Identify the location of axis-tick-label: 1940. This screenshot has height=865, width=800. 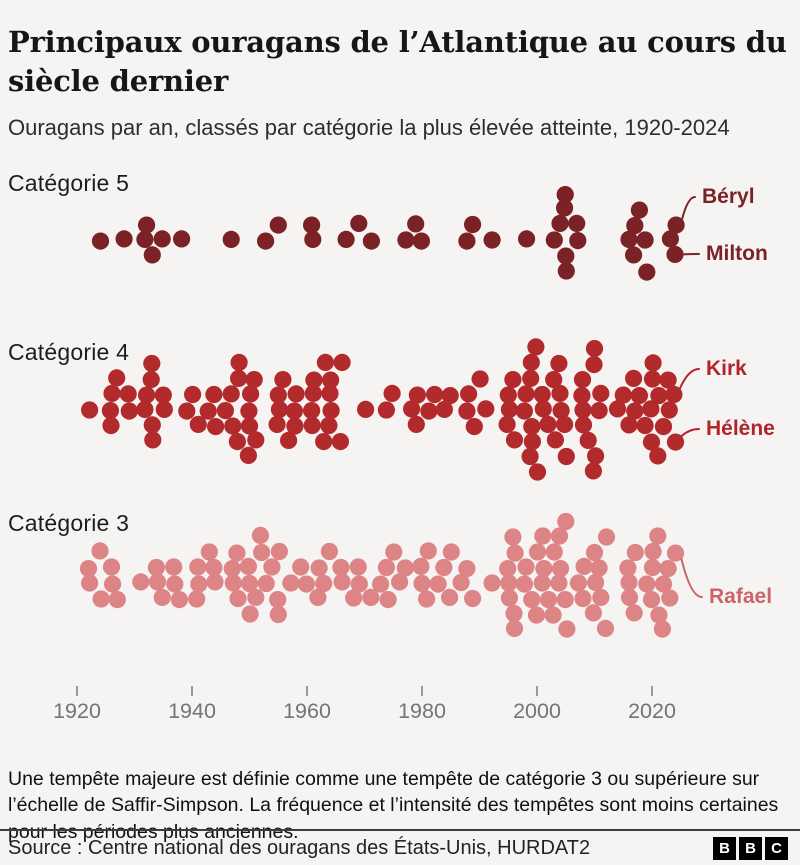
(192, 711).